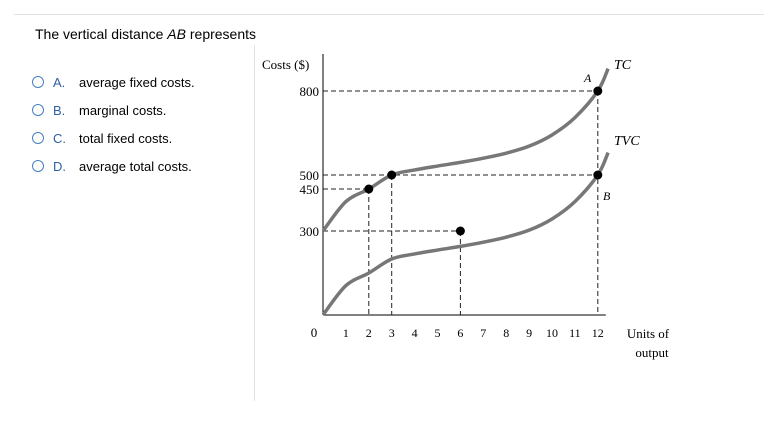 Image resolution: width=778 pixels, height=432 pixels. What do you see at coordinates (310, 91) in the screenshot?
I see `y-tick-label: 800` at bounding box center [310, 91].